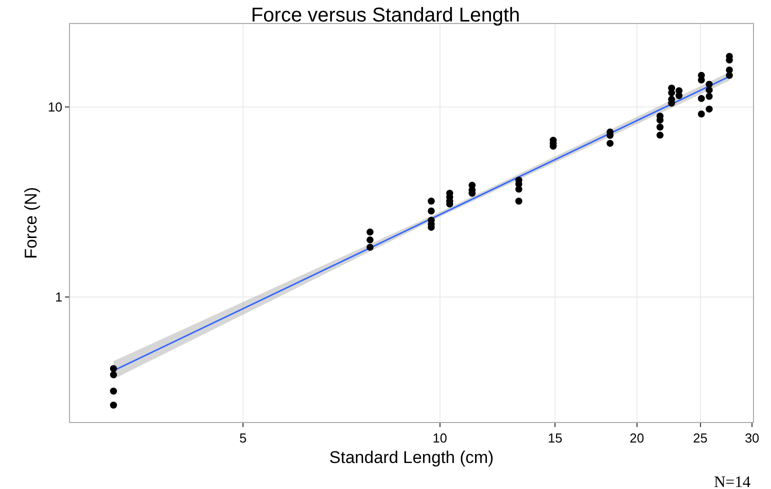  I want to click on x-tick-label: 10, so click(440, 438).